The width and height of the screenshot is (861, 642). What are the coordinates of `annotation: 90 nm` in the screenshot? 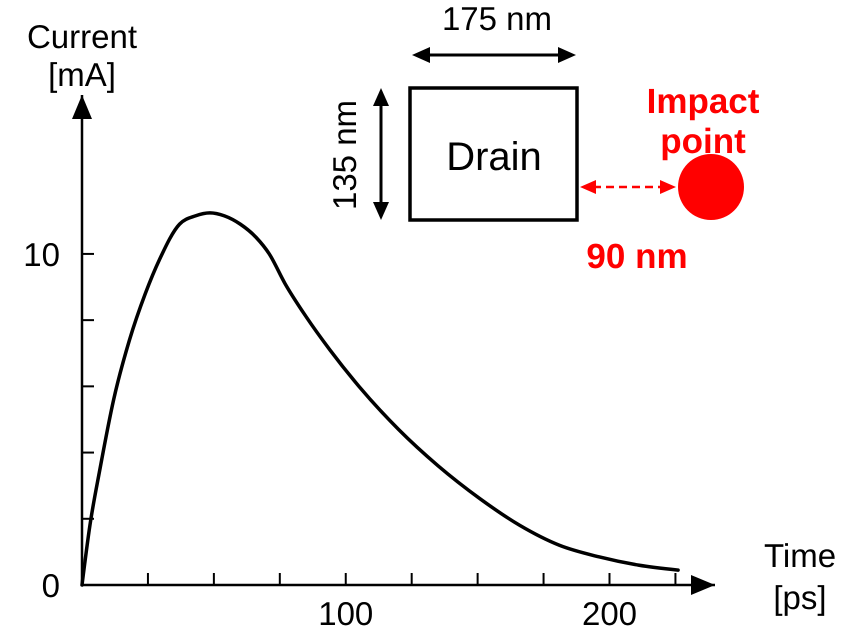 It's located at (637, 256).